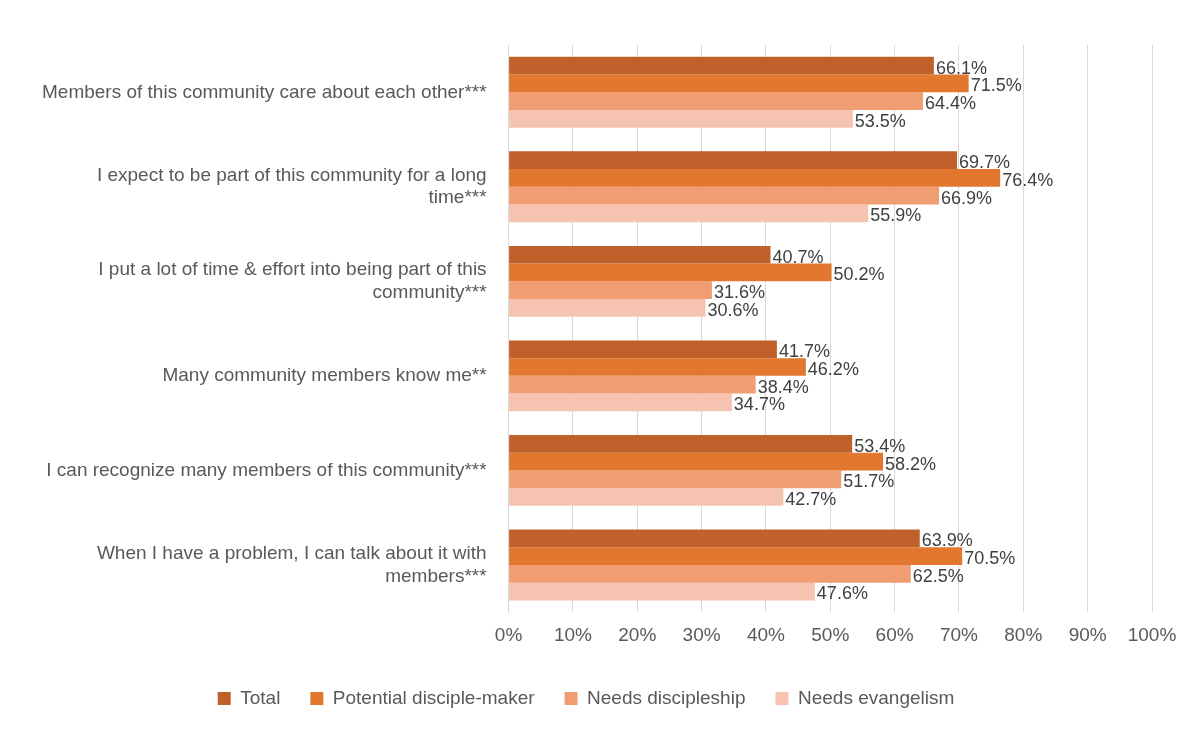  What do you see at coordinates (869, 481) in the screenshot?
I see `data-label: 51.7%` at bounding box center [869, 481].